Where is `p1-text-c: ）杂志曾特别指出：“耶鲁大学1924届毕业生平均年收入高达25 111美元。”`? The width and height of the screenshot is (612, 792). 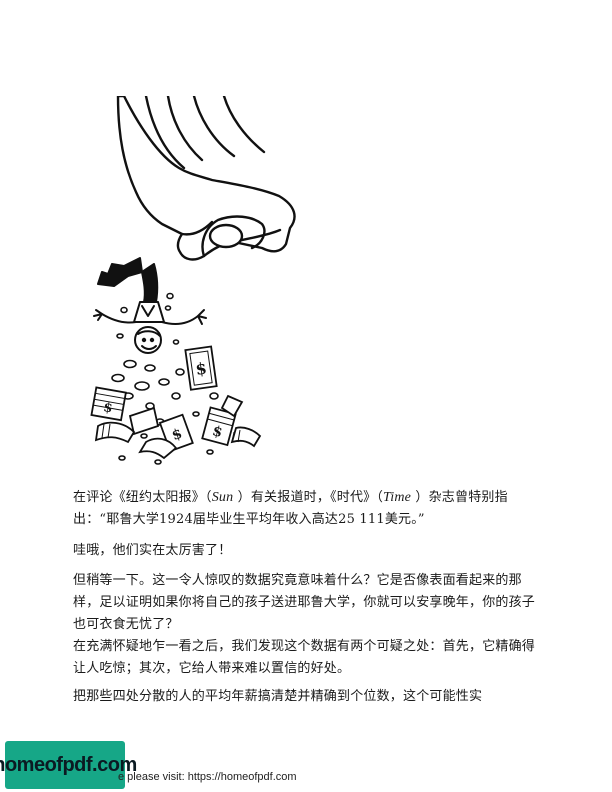
p1-text-c: ）杂志曾特别指出：“耶鲁大学1924届毕业生平均年收入高达25 111美元。” is located at coordinates (290, 508).